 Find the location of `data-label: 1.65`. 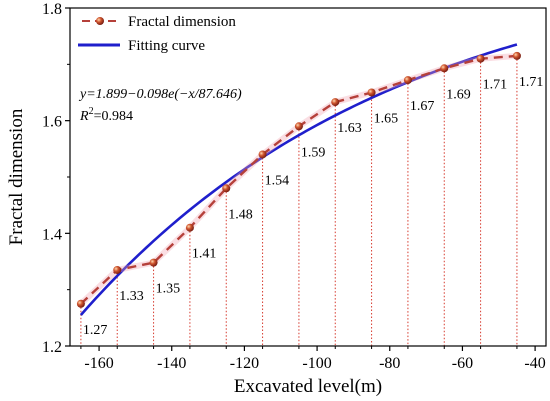

data-label: 1.65 is located at coordinates (386, 119).